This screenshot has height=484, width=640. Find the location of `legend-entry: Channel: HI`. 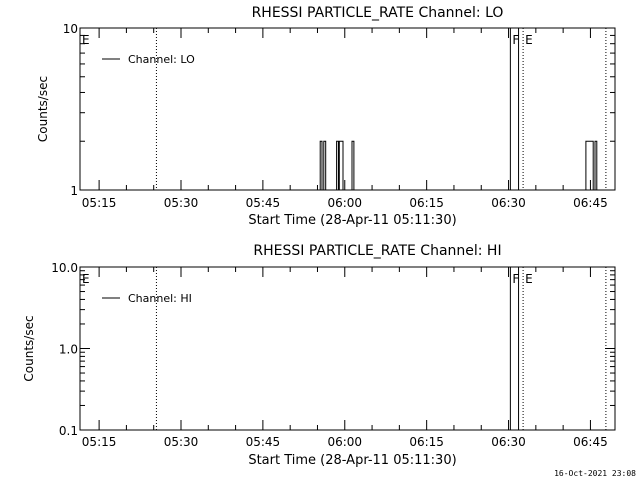

legend-entry: Channel: HI is located at coordinates (160, 298).